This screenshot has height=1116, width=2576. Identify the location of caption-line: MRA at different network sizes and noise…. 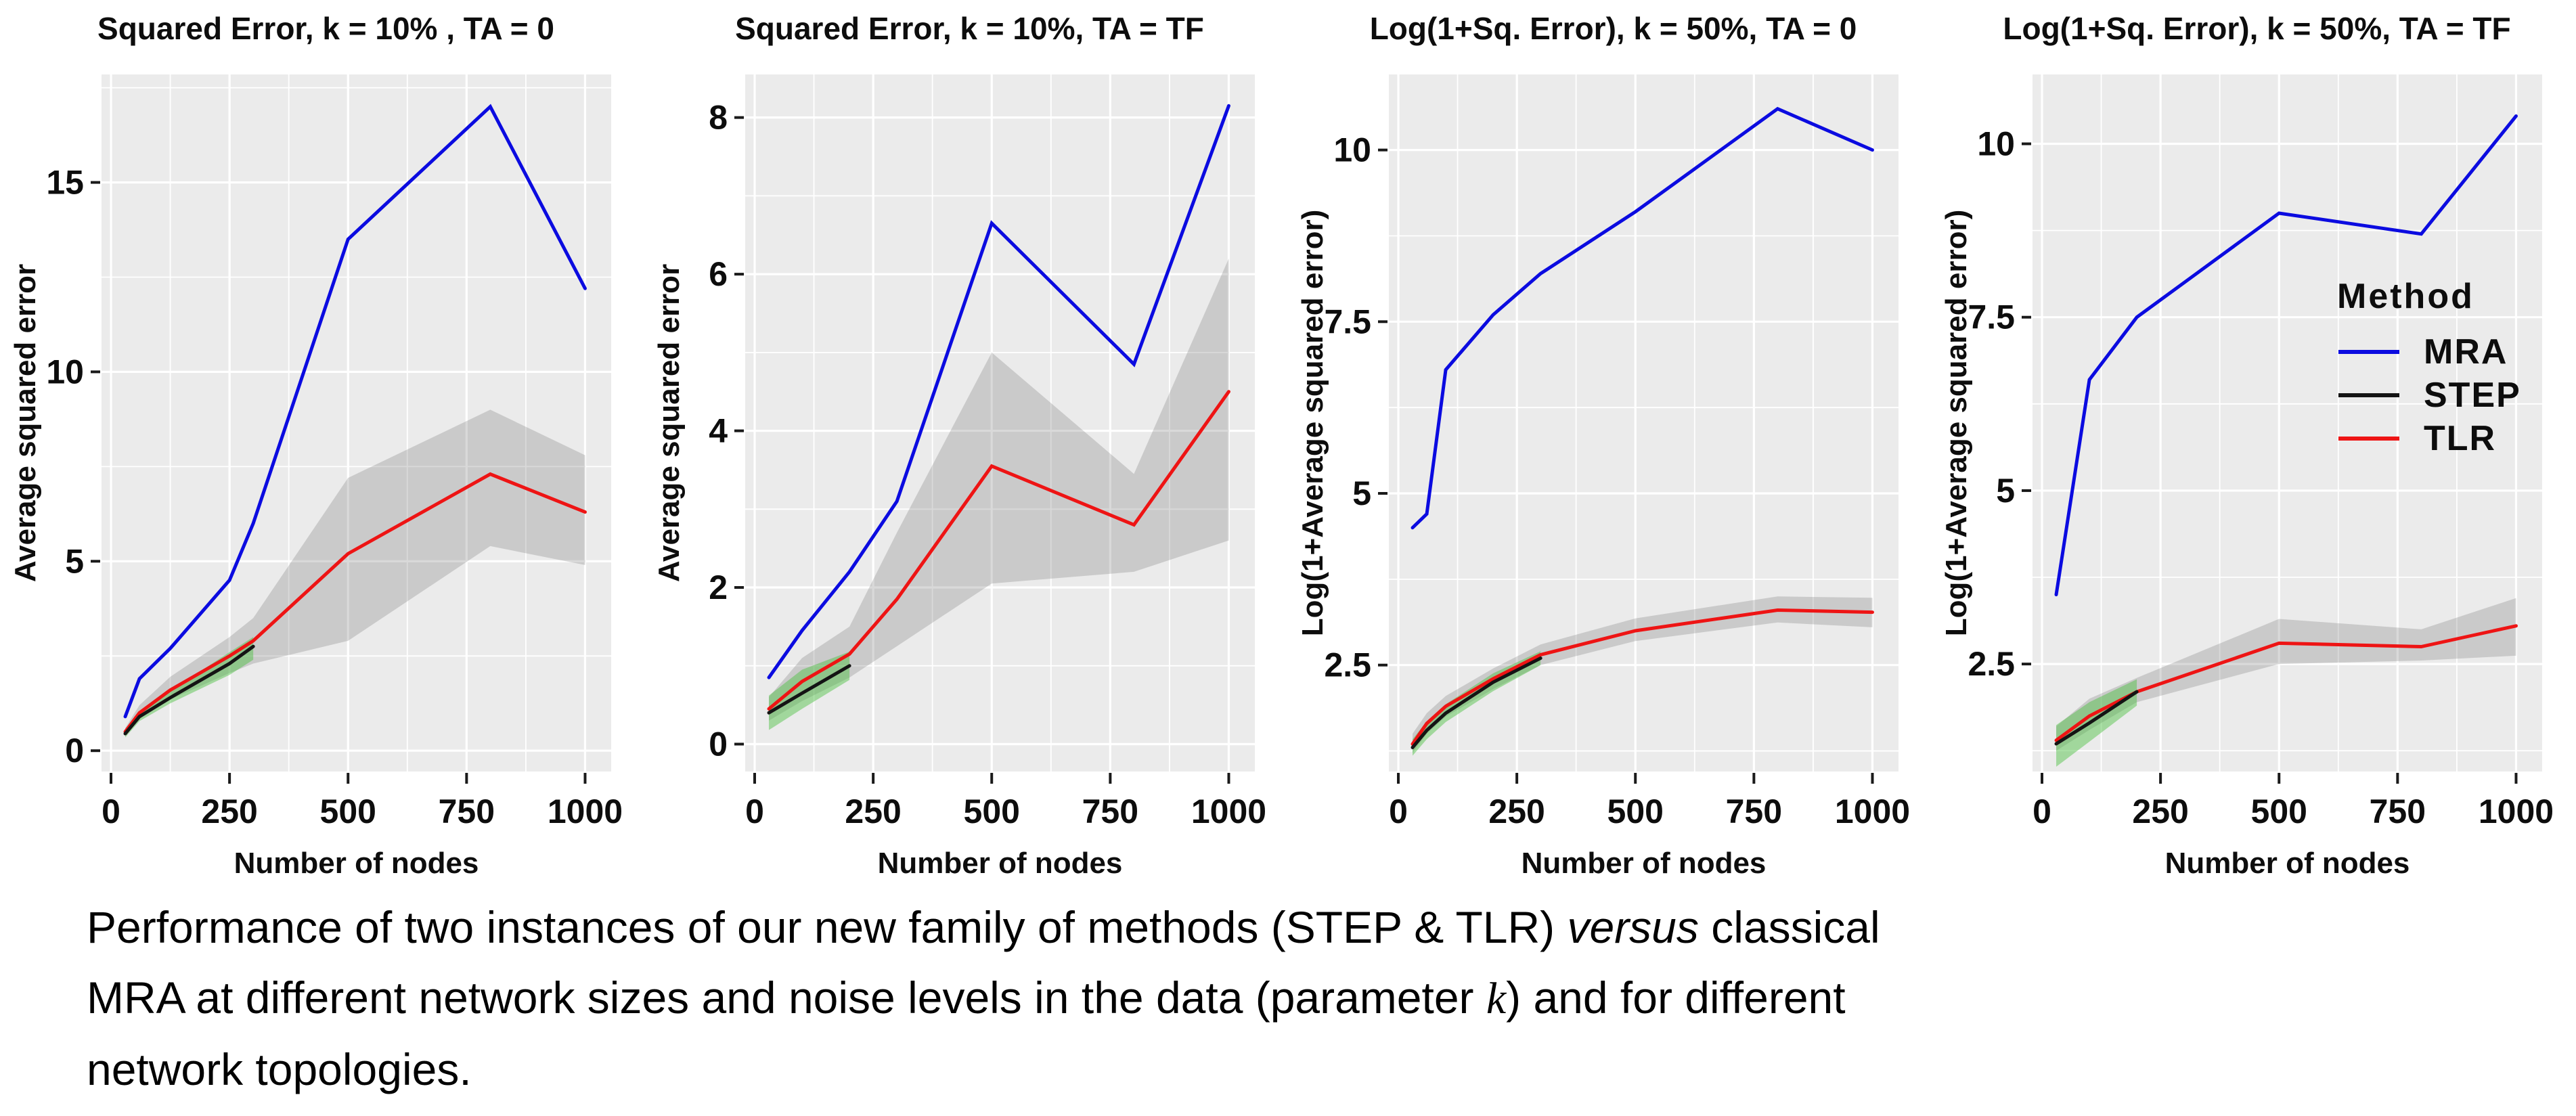
(1312, 998).